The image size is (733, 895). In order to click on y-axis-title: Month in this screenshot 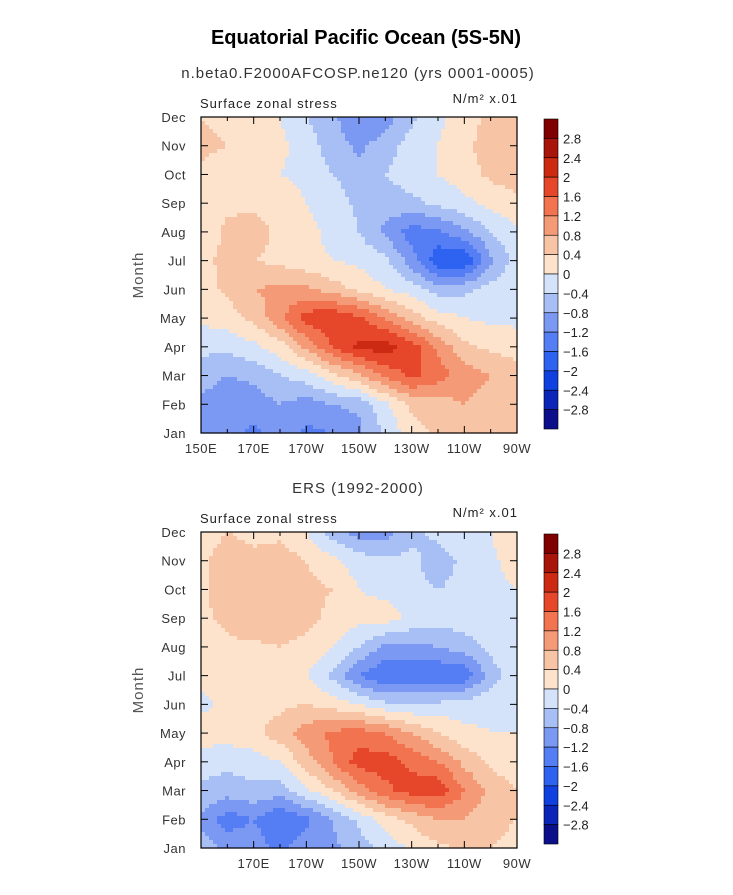, I will do `click(138, 275)`.